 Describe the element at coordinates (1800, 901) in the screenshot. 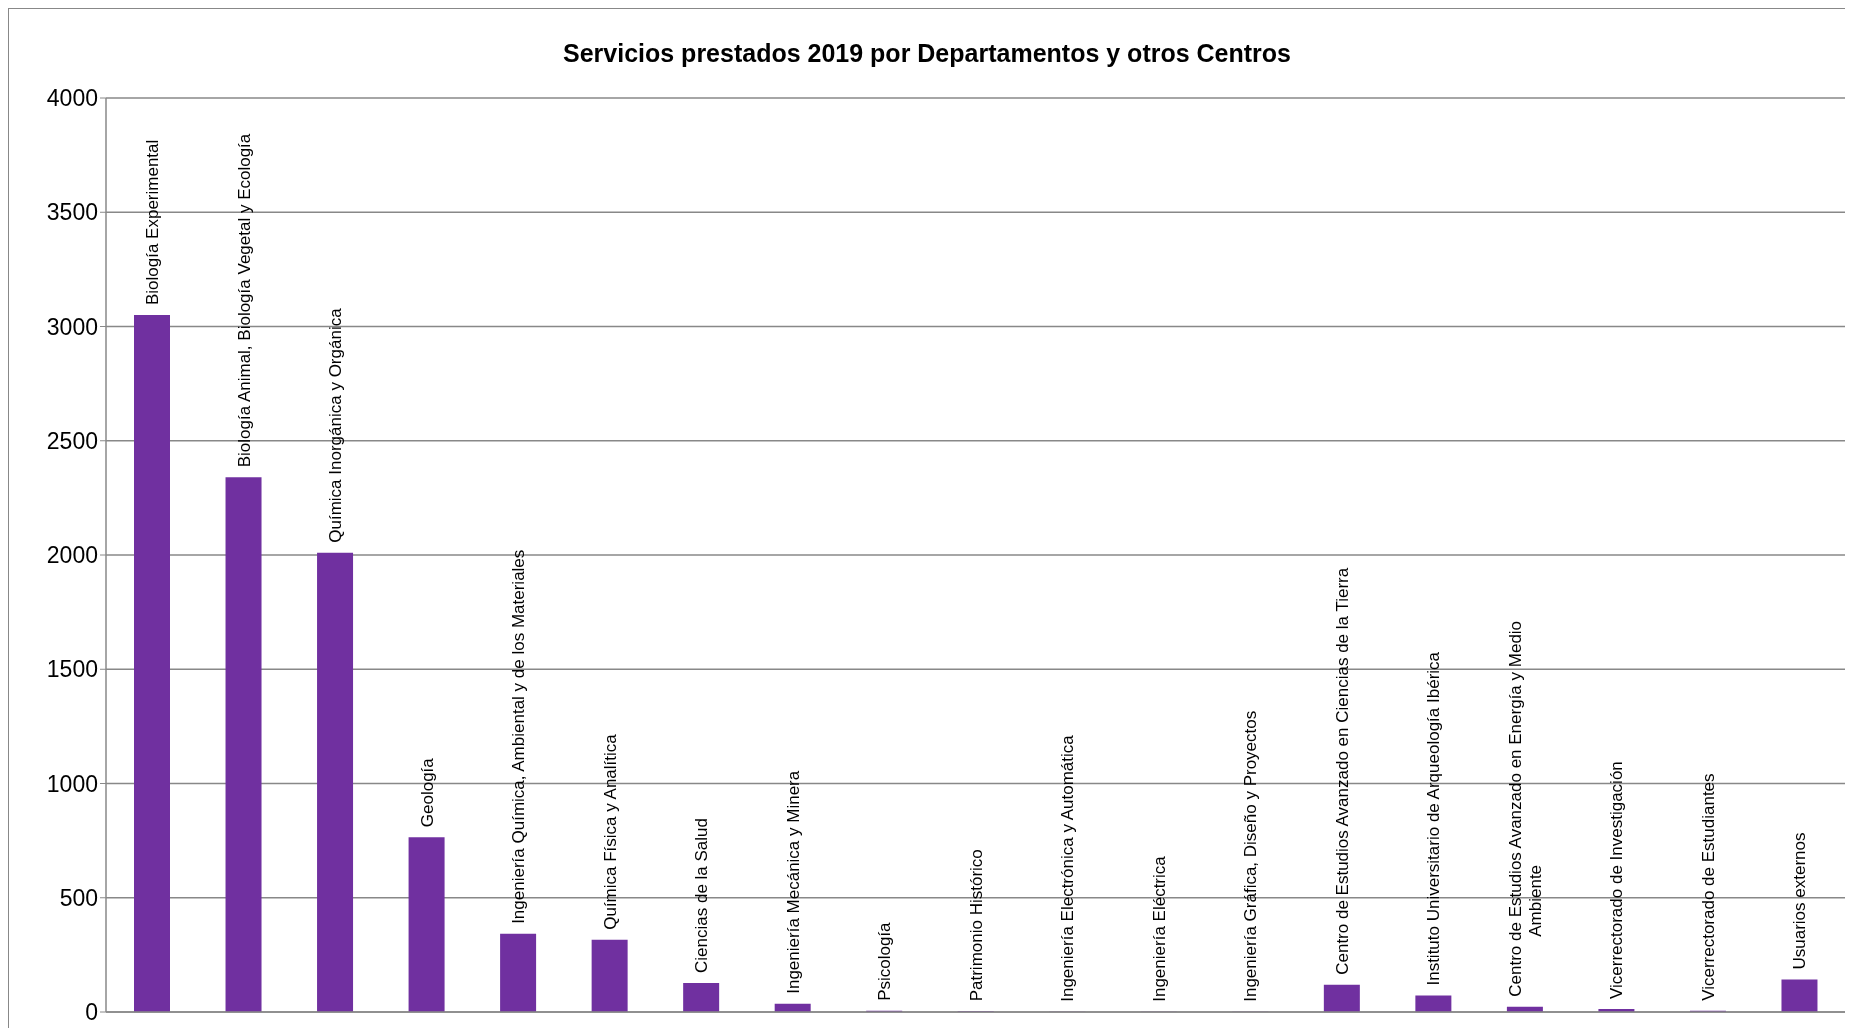

I see `x-tick-label: Usuarios externos` at that location.